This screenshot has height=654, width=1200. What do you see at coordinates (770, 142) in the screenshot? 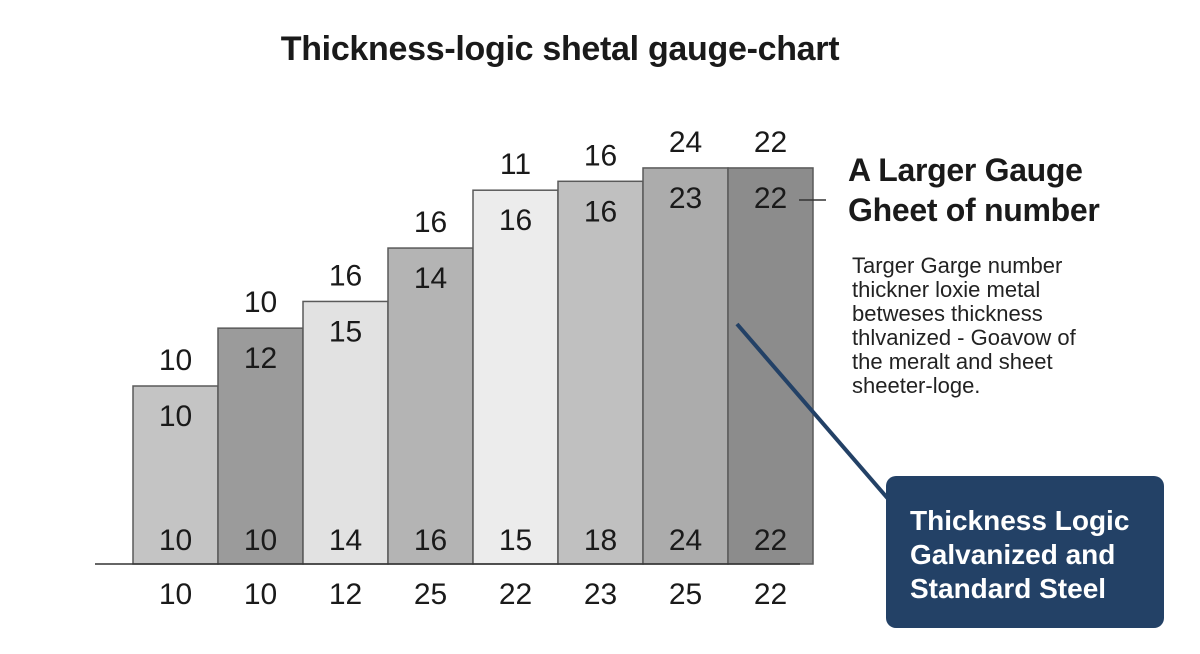
I see `bar-above-label: 22` at bounding box center [770, 142].